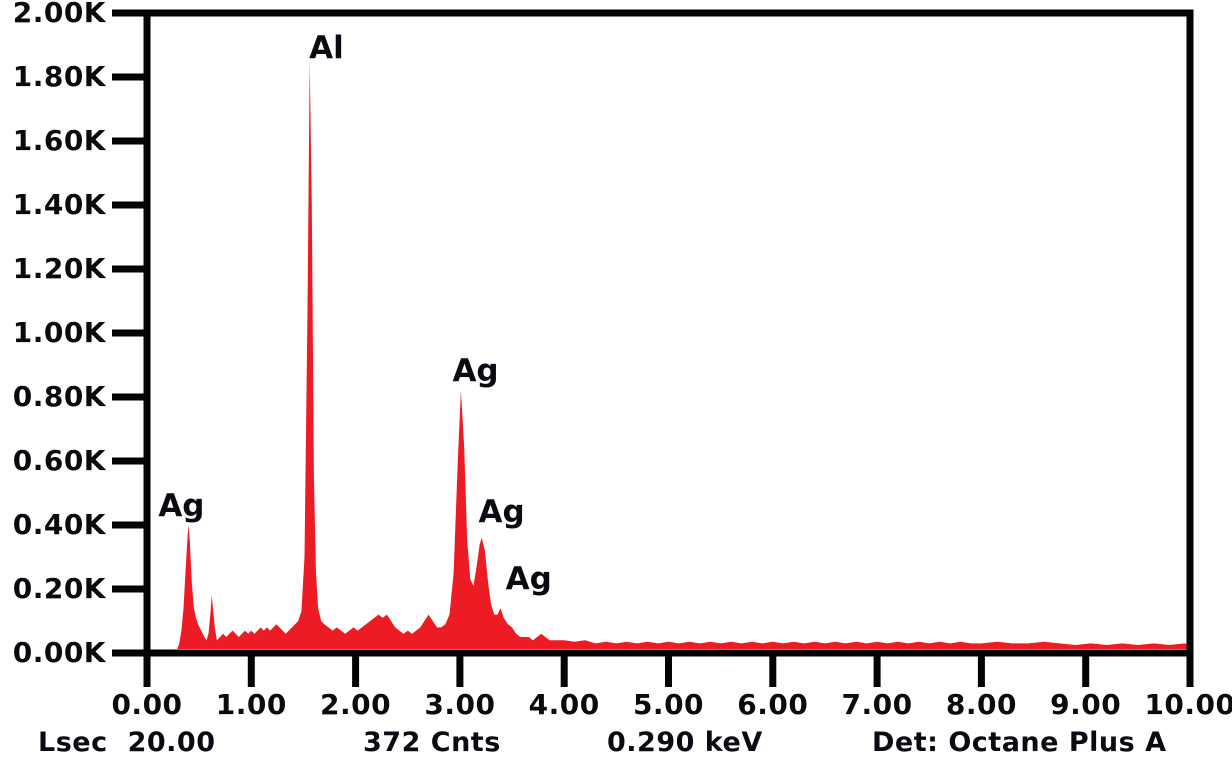  I want to click on y-tick-label: 1.00K, so click(59, 332).